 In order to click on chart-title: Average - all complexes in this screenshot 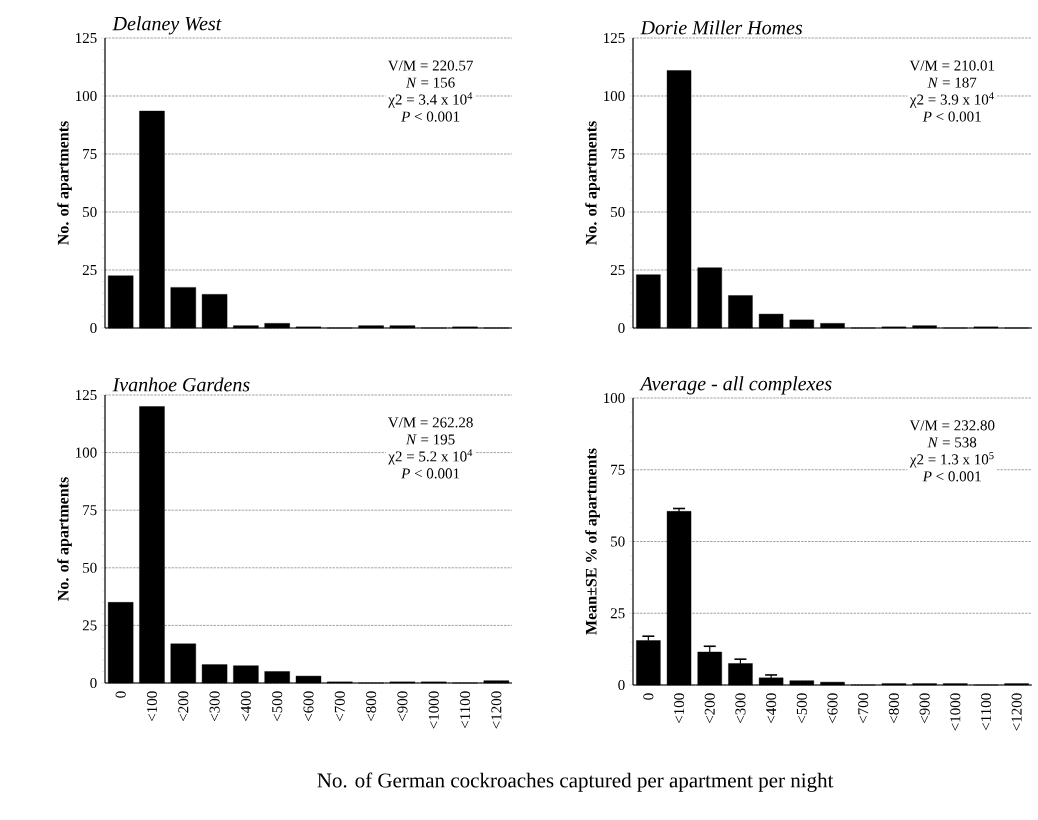, I will do `click(735, 385)`.